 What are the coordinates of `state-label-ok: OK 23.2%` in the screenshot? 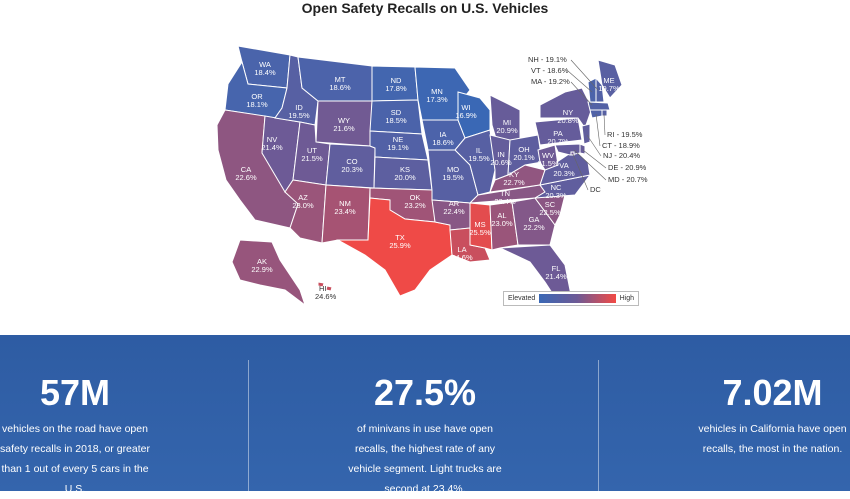 It's located at (415, 201).